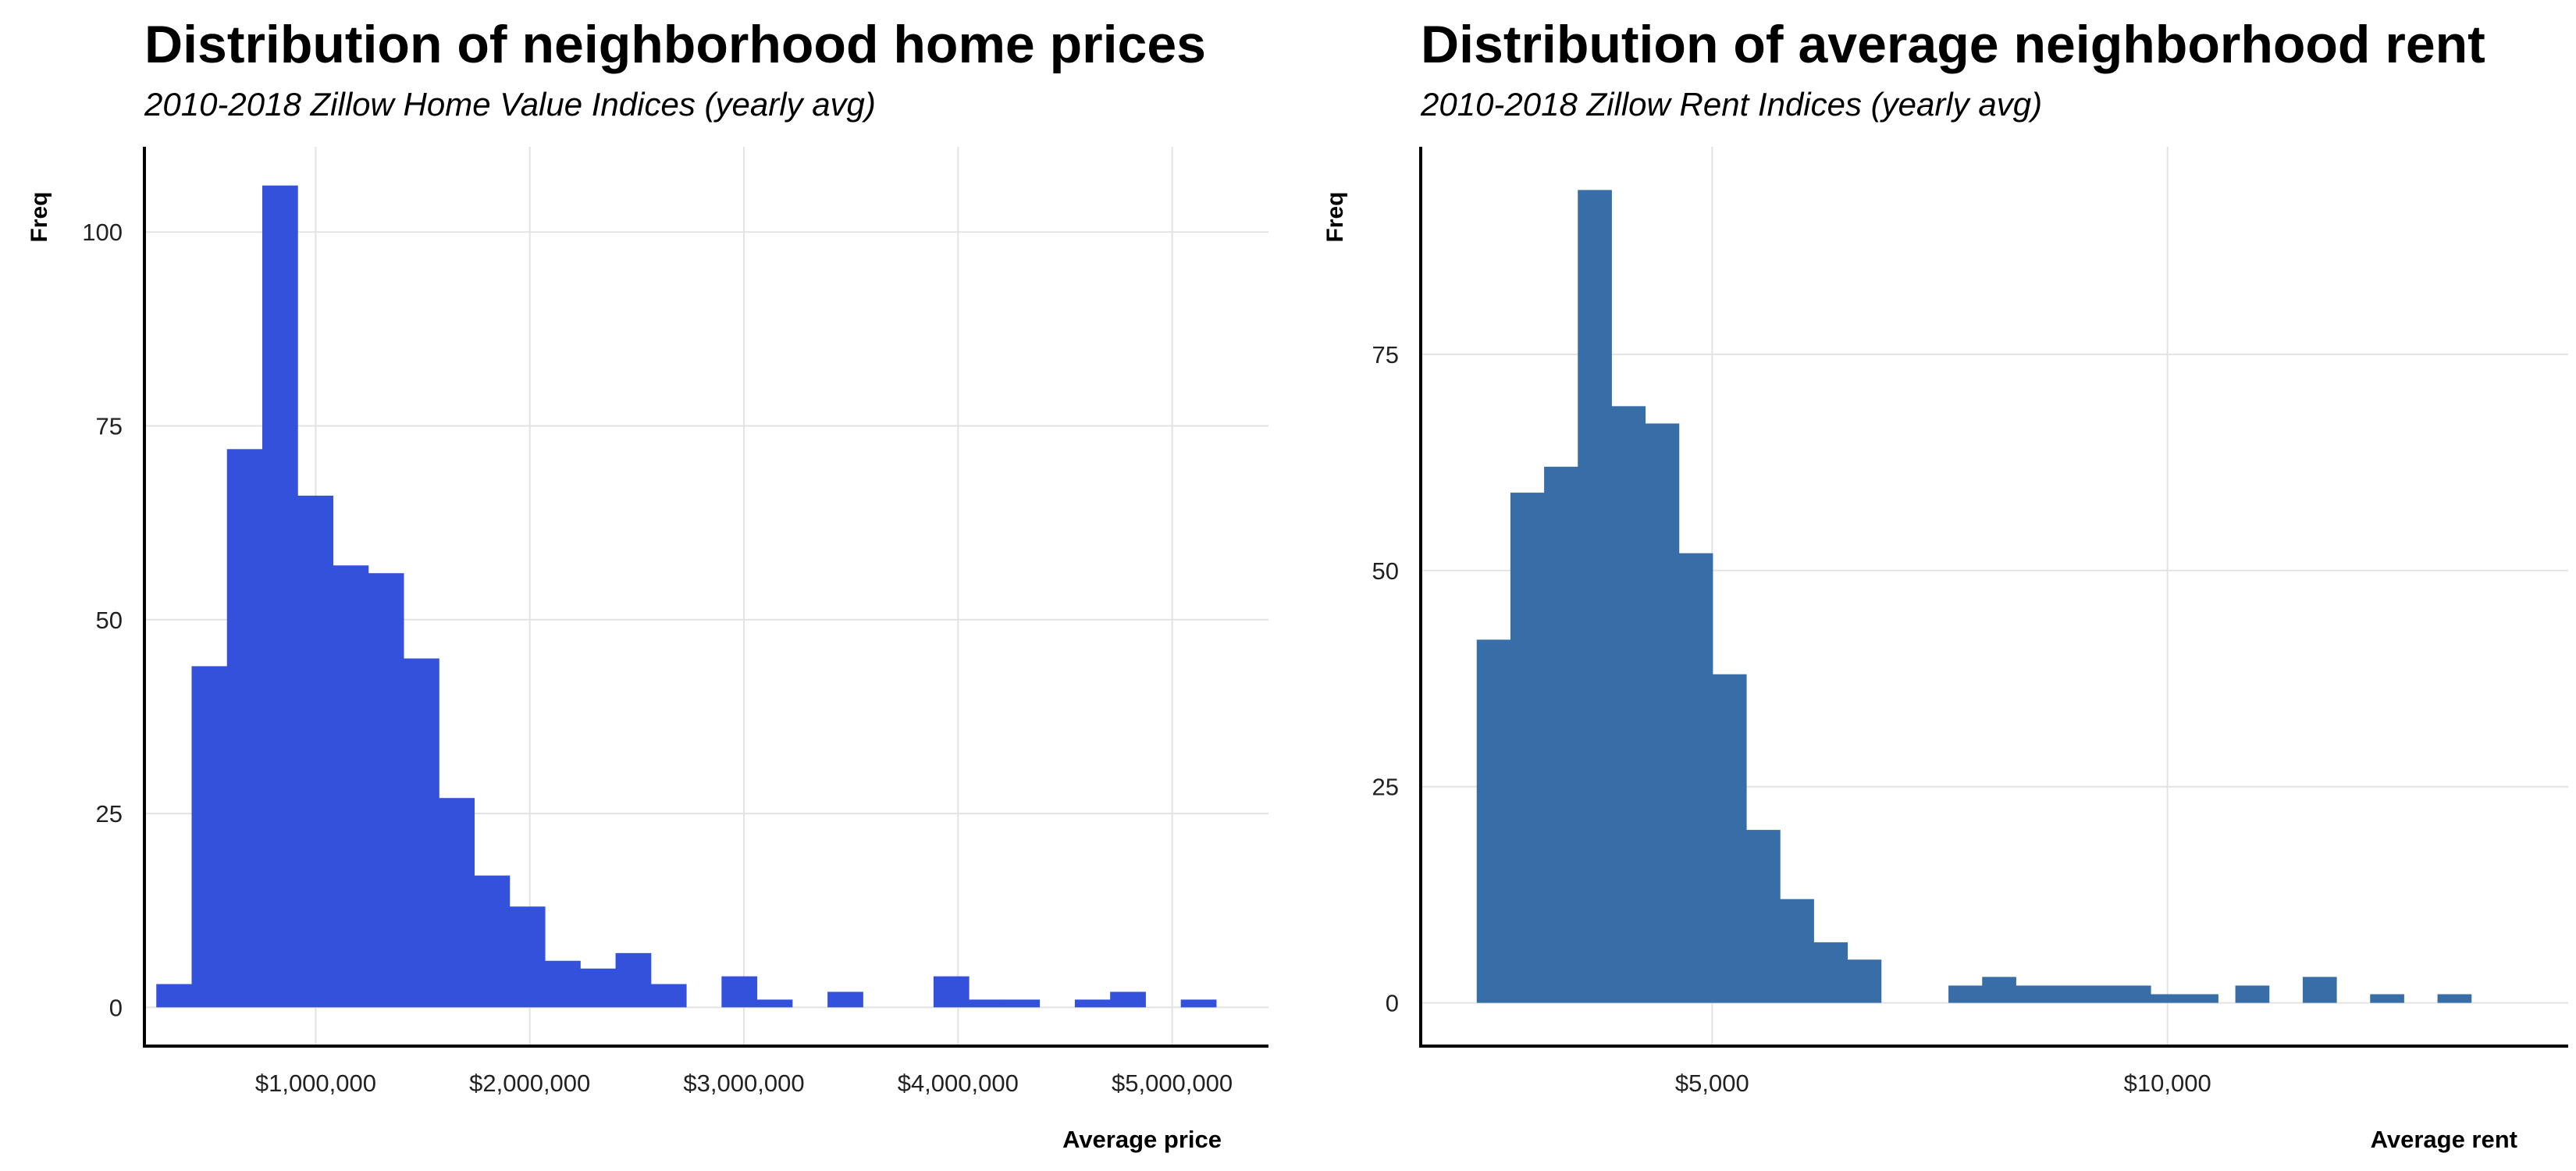  I want to click on x-axis-label: Average price, so click(1142, 1139).